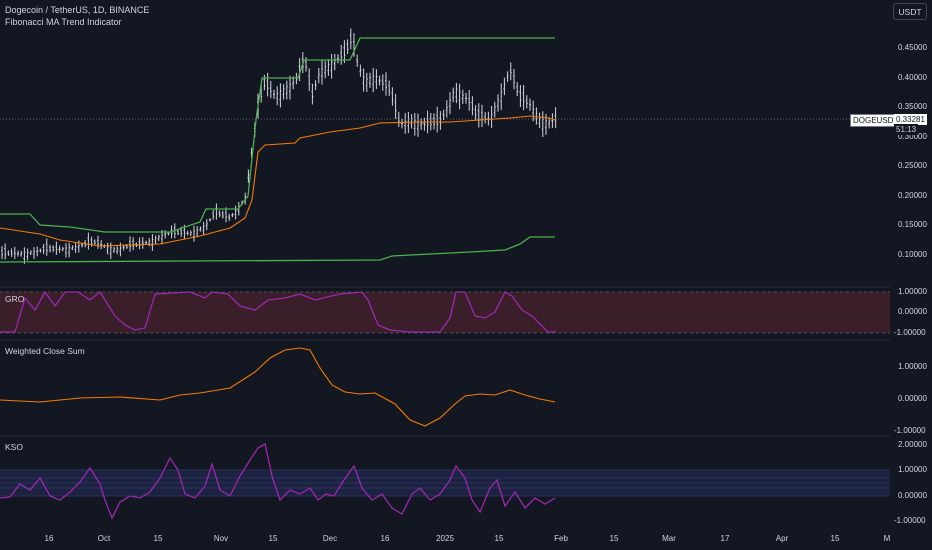 The image size is (932, 550). Describe the element at coordinates (669, 538) in the screenshot. I see `date-tick: Mar` at that location.